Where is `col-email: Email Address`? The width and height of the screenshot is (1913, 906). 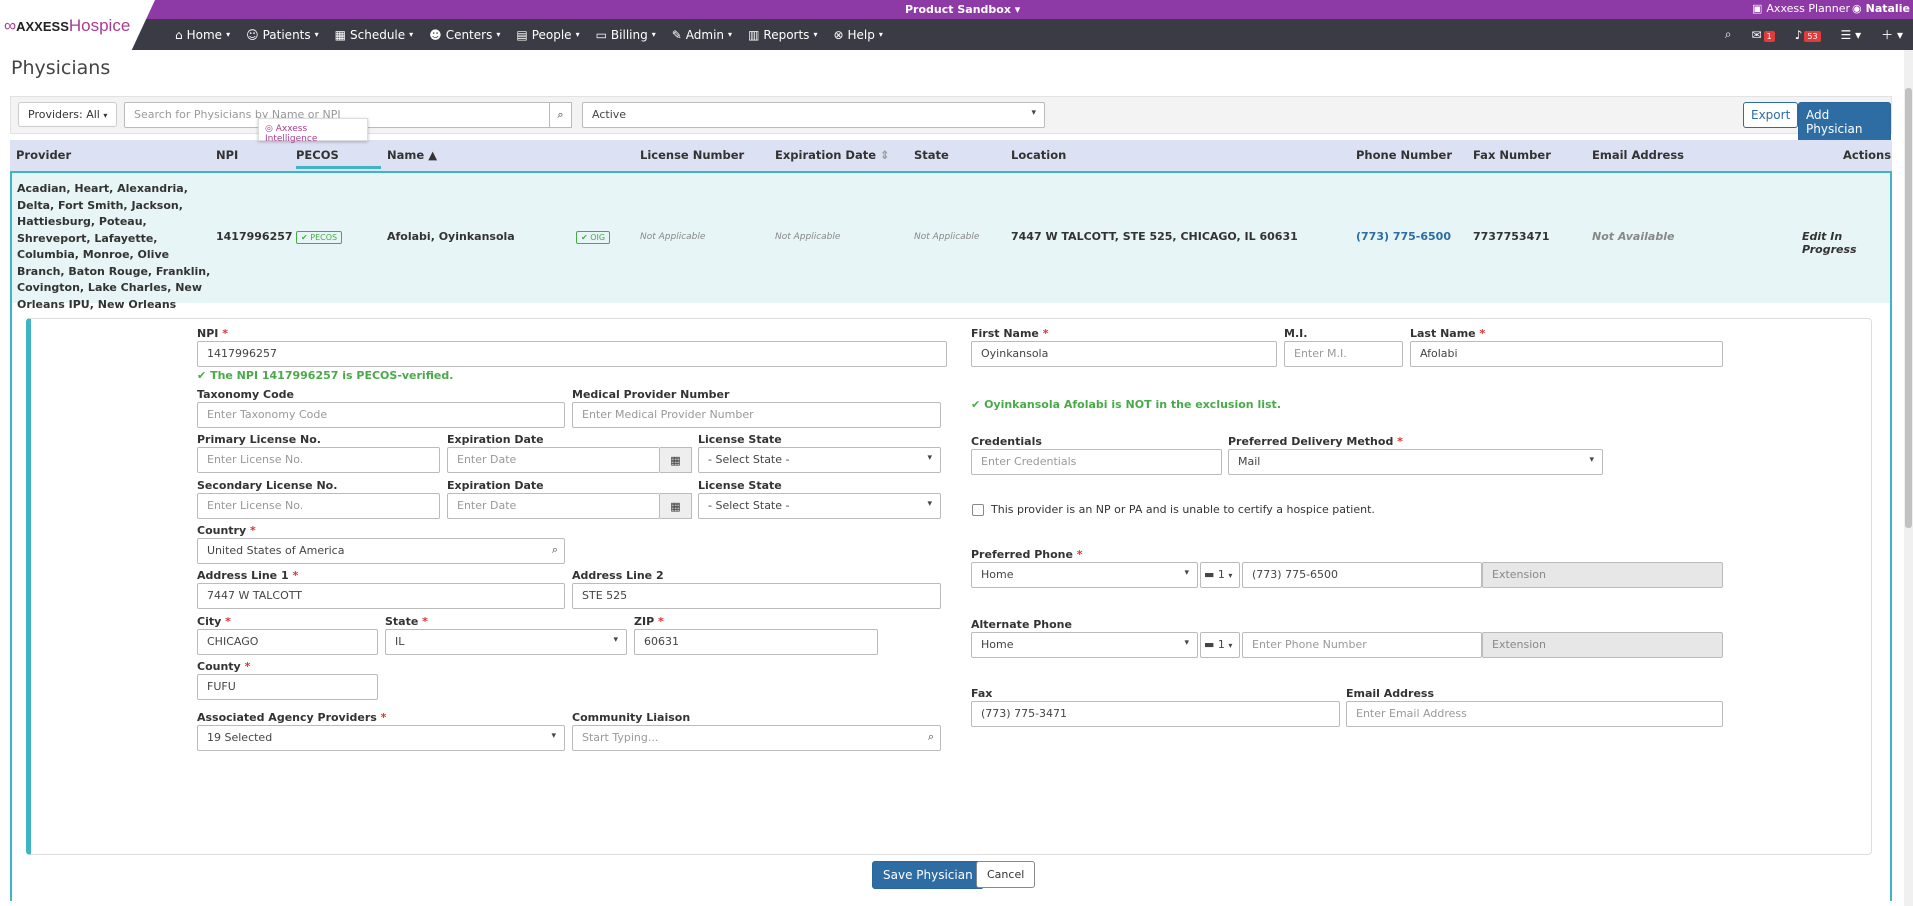 col-email: Email Address is located at coordinates (1638, 155).